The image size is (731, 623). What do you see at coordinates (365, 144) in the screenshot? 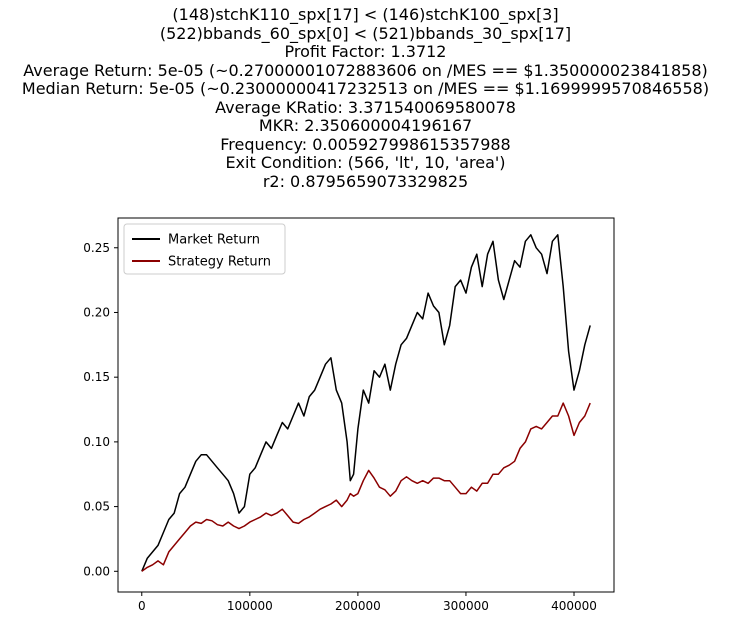
I see `title-line-8: Frequency: 0.005927998615357988` at bounding box center [365, 144].